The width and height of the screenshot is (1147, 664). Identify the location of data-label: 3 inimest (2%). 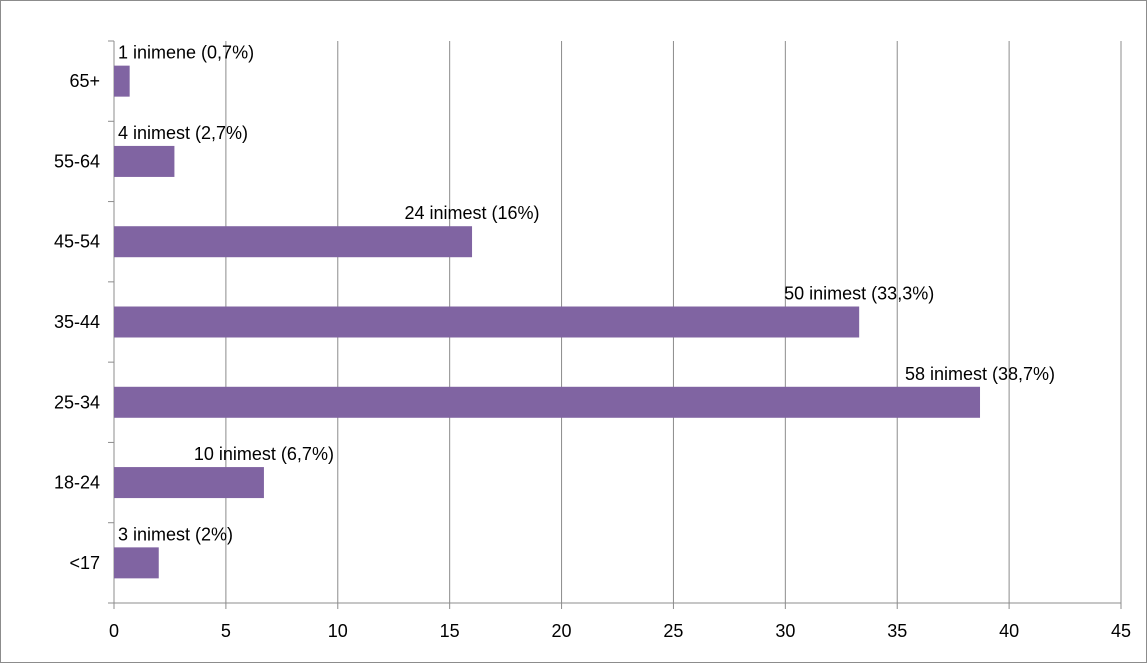
(175, 534).